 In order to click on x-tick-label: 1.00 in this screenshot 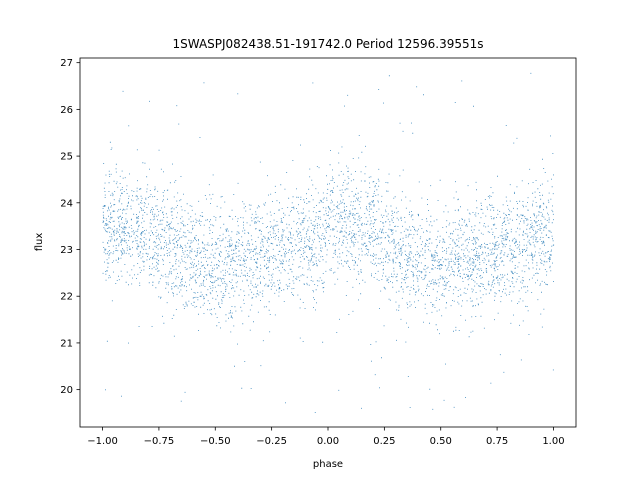, I will do `click(553, 441)`.